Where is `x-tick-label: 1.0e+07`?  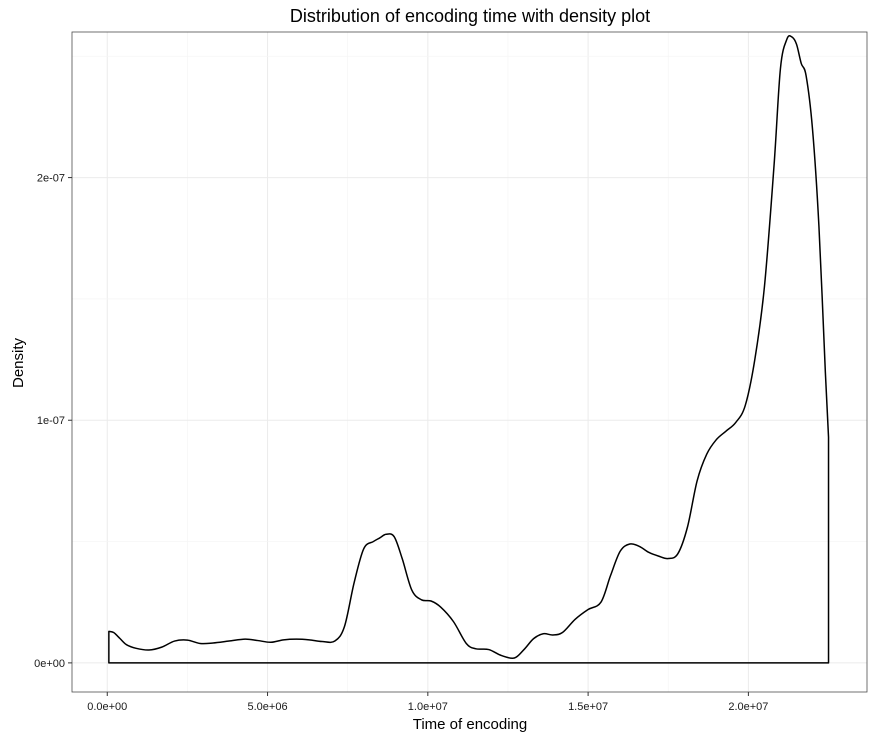 x-tick-label: 1.0e+07 is located at coordinates (428, 707).